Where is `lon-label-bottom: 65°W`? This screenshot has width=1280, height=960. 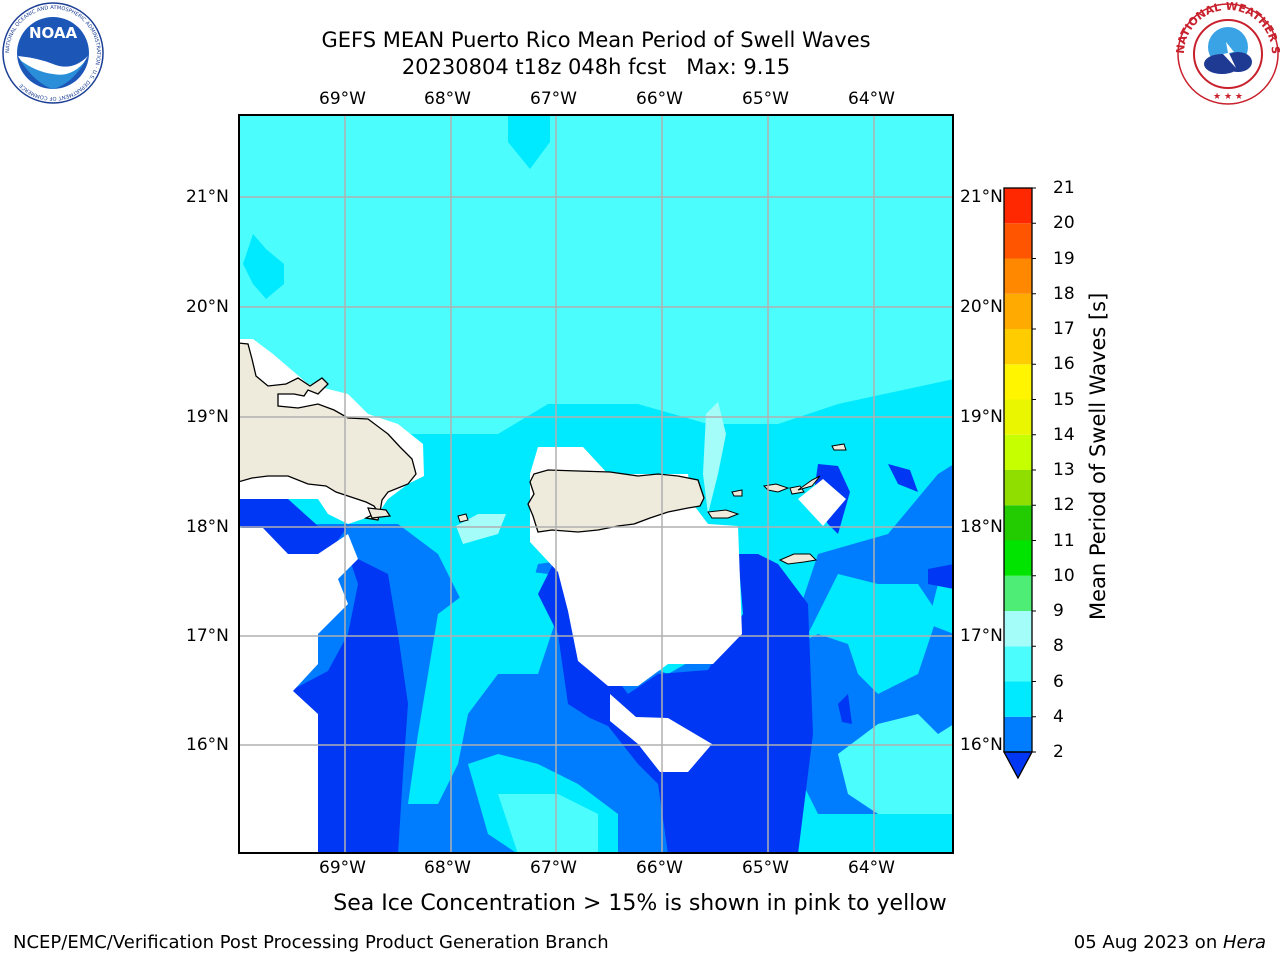
lon-label-bottom: 65°W is located at coordinates (765, 868).